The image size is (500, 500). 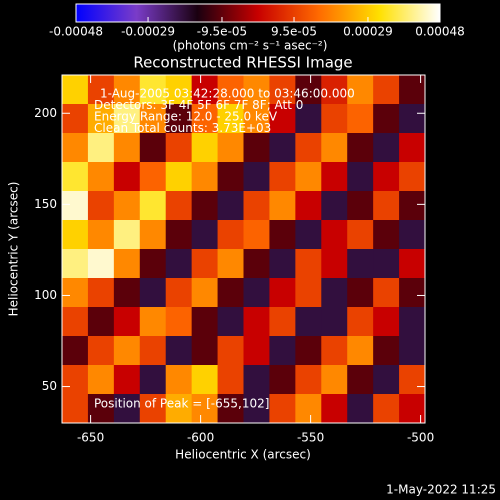 I want to click on colorbar, so click(x=258, y=13).